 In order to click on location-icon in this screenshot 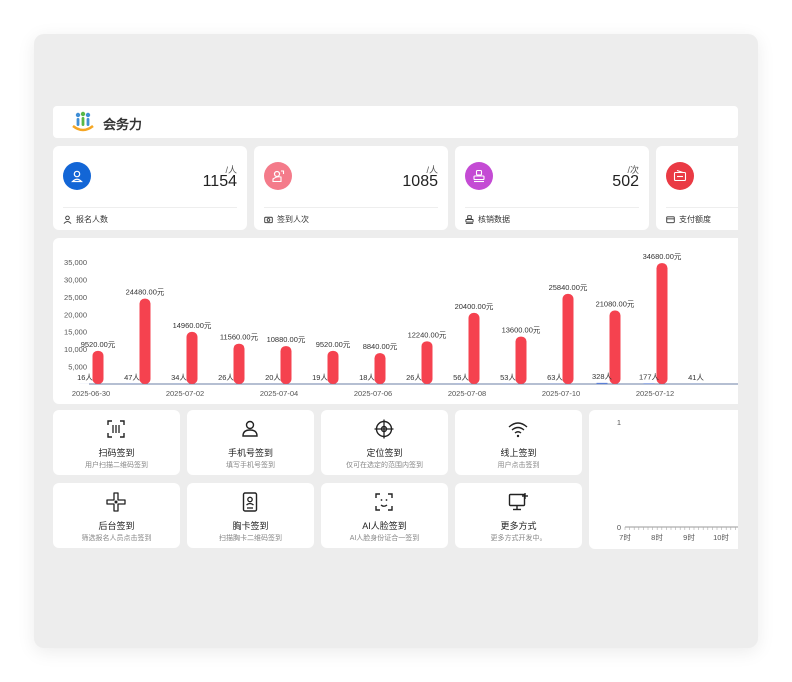, I will do `click(384, 429)`.